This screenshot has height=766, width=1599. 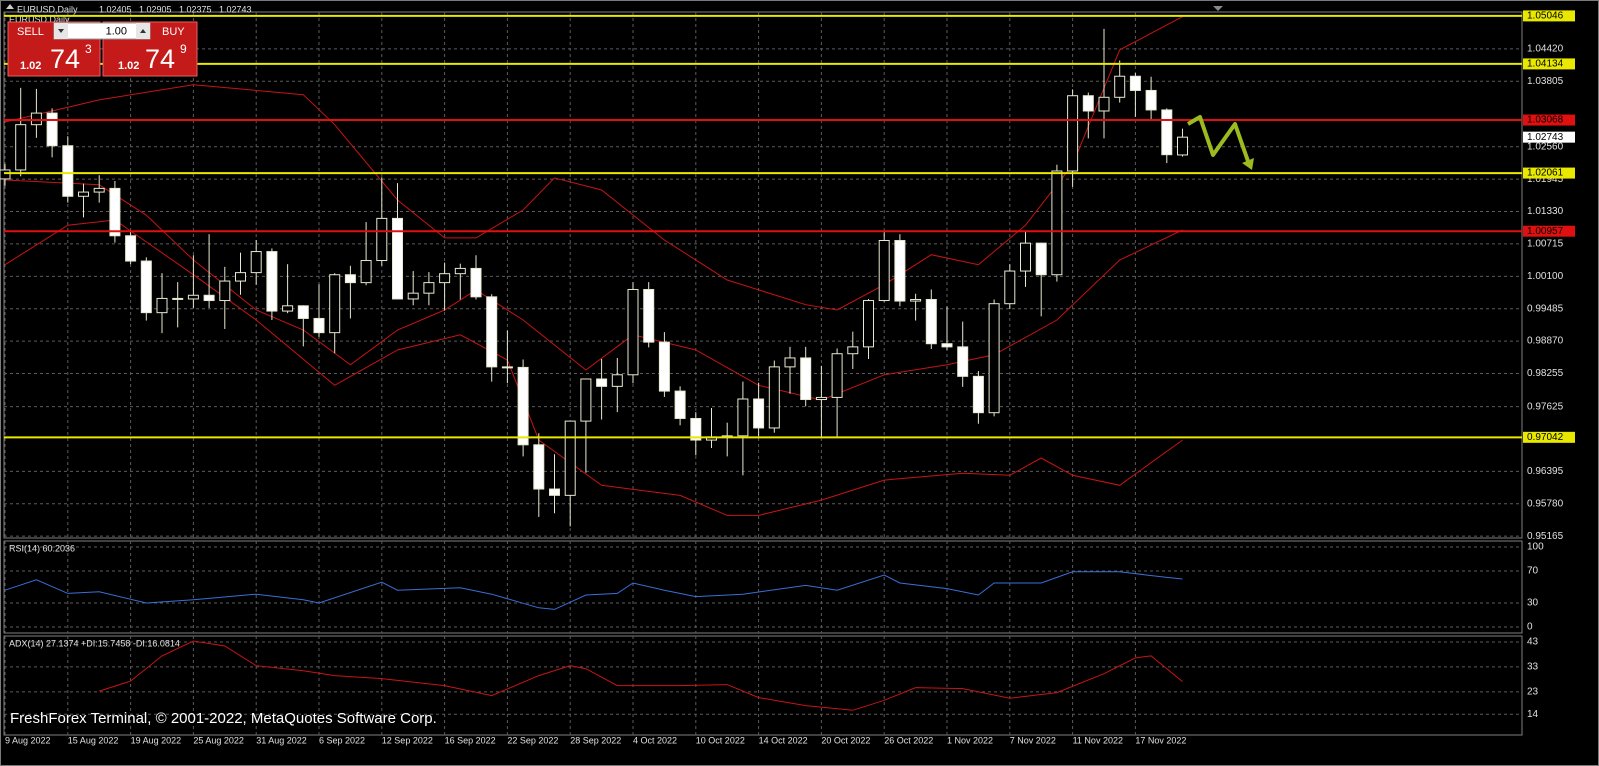 What do you see at coordinates (47, 9) in the screenshot?
I see `symbol-title: EURUSD,Daily` at bounding box center [47, 9].